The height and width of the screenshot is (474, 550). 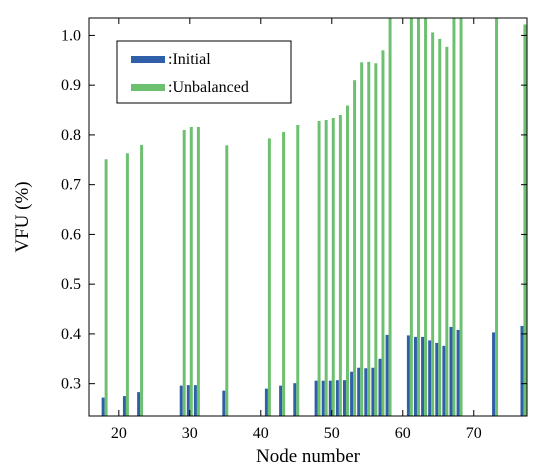 What do you see at coordinates (403, 433) in the screenshot?
I see `x-tick-label: 60` at bounding box center [403, 433].